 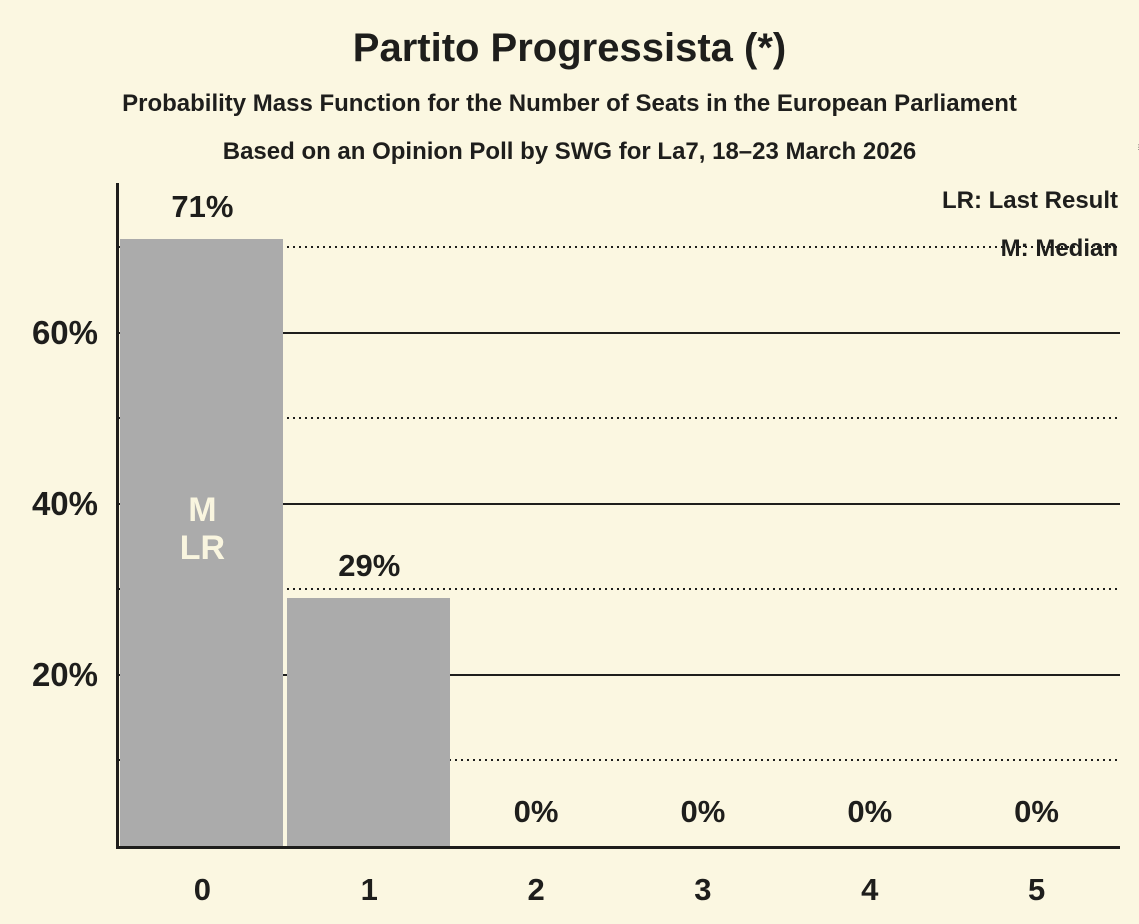 What do you see at coordinates (870, 811) in the screenshot?
I see `value-label-seat-4: 0%` at bounding box center [870, 811].